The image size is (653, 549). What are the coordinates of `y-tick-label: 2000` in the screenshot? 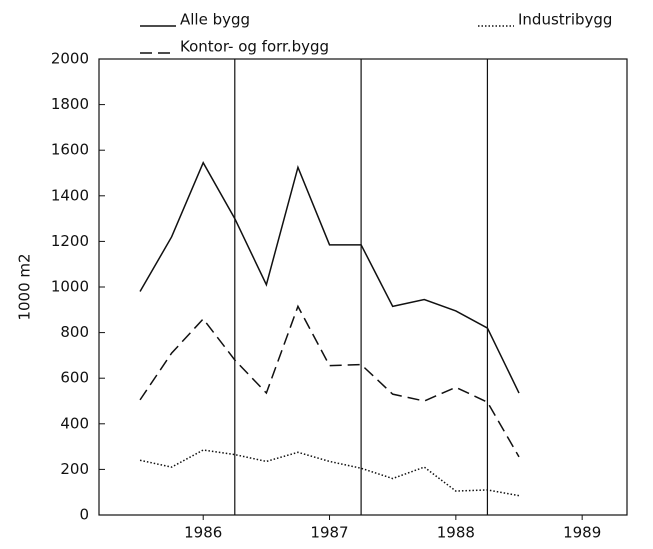 It's located at (70, 59).